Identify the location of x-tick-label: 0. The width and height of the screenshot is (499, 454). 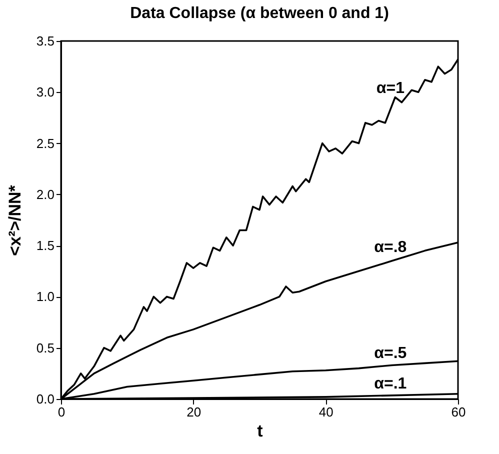
(62, 412).